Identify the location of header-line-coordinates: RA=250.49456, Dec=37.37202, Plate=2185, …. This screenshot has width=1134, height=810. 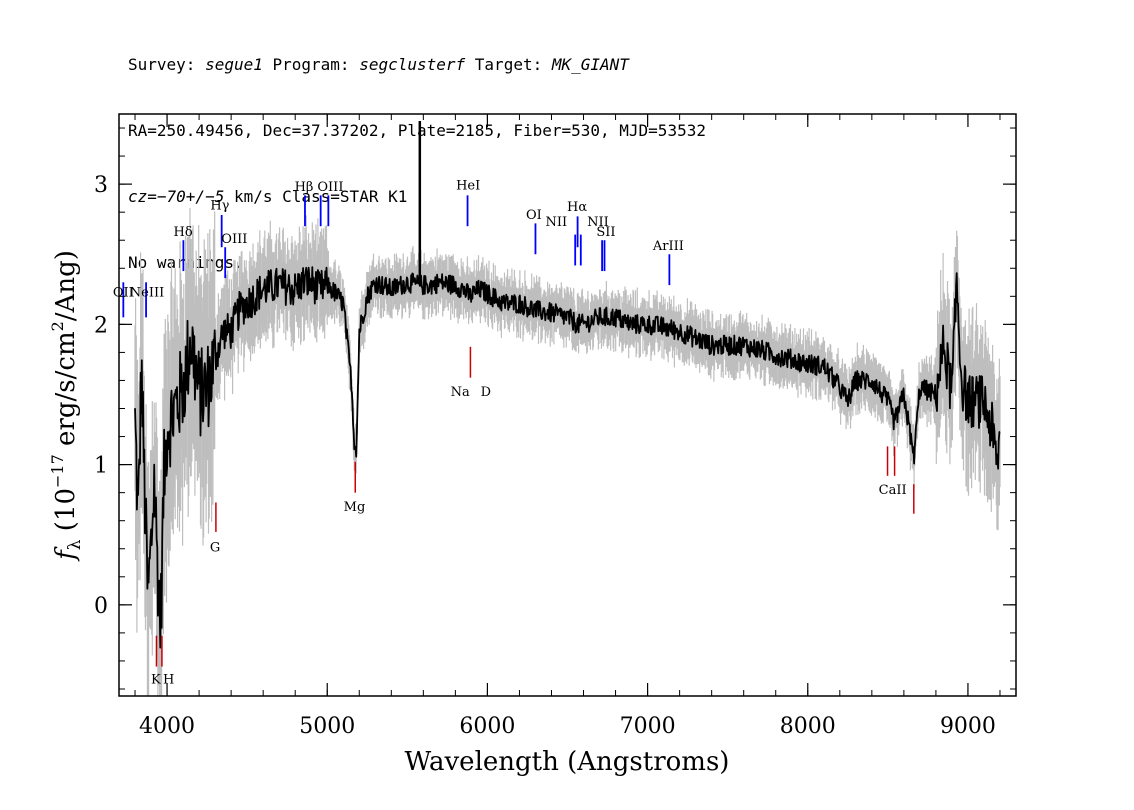
(417, 130).